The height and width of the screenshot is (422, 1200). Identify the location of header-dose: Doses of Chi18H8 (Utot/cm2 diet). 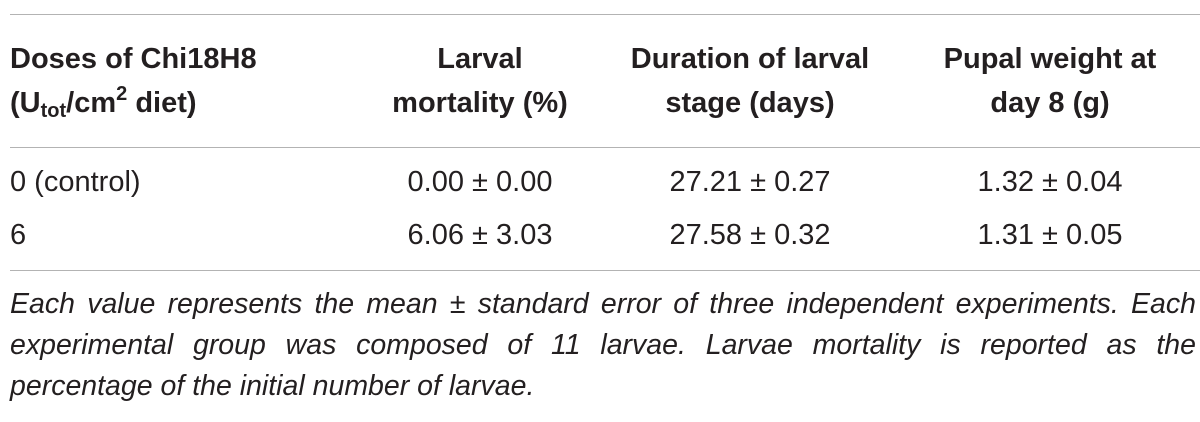
(185, 80).